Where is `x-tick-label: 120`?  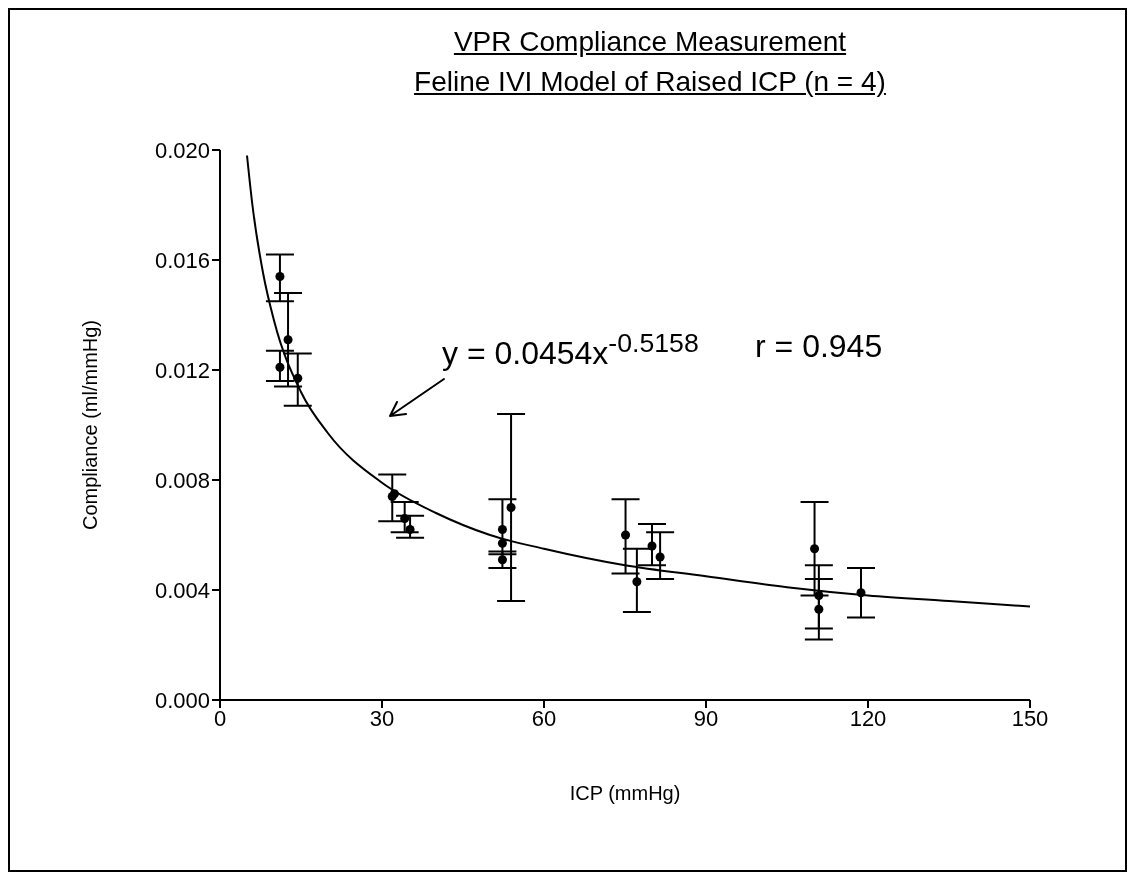 x-tick-label: 120 is located at coordinates (868, 718).